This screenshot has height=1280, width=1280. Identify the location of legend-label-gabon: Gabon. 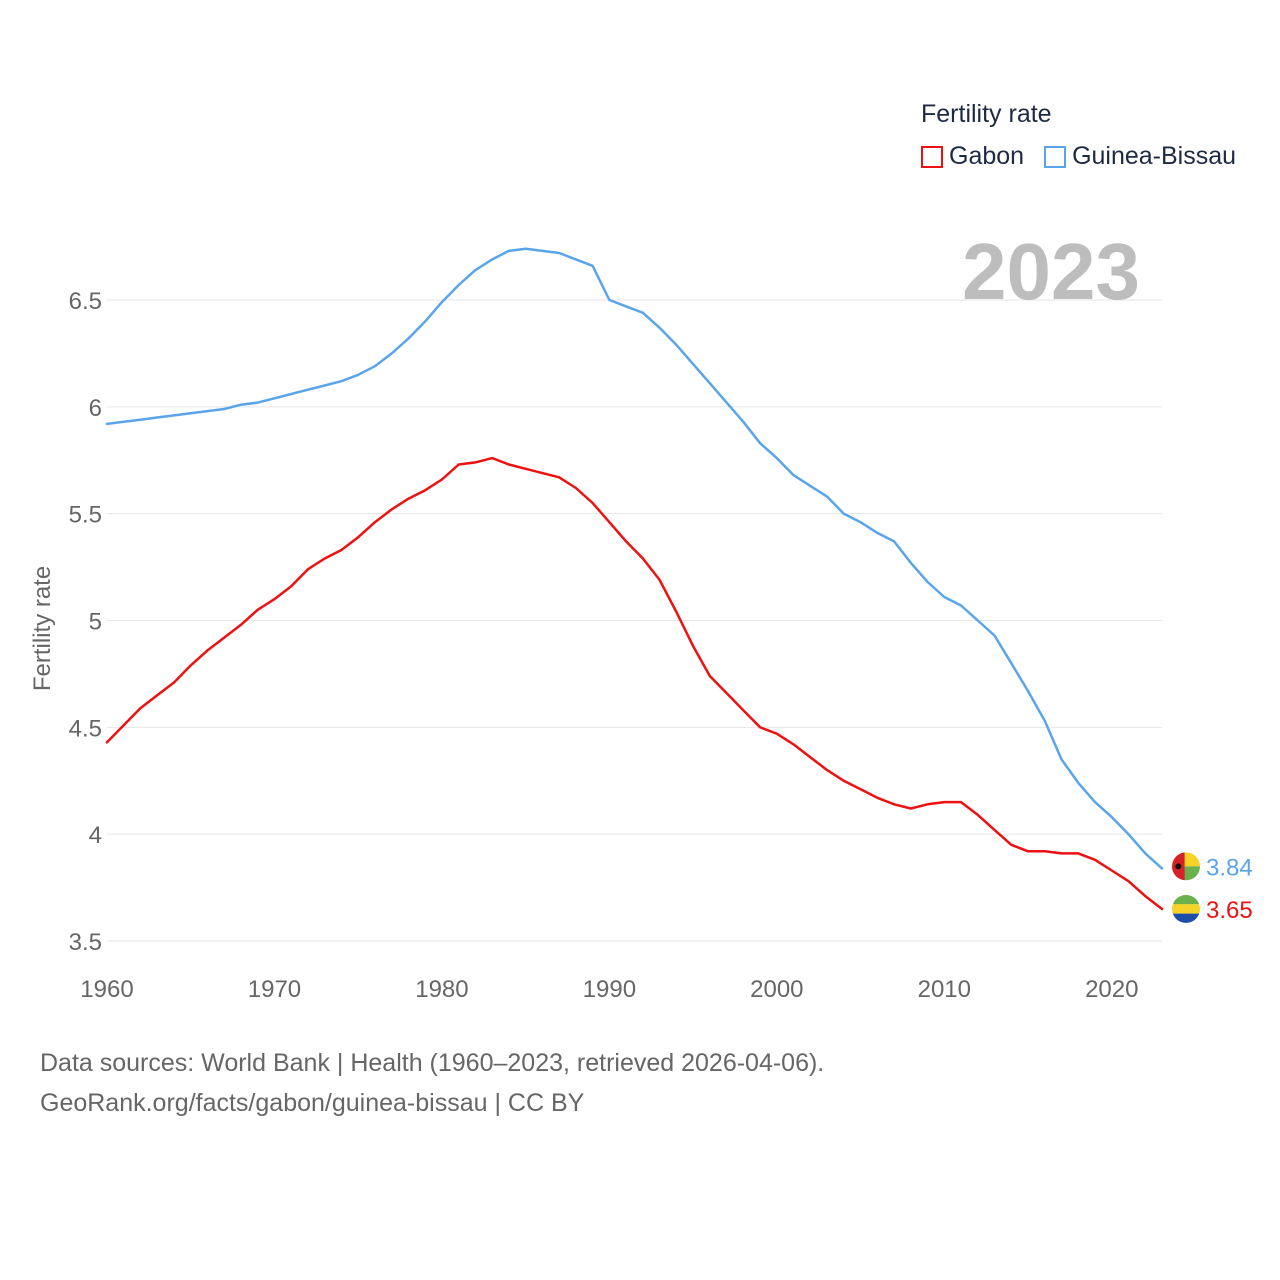
(987, 156).